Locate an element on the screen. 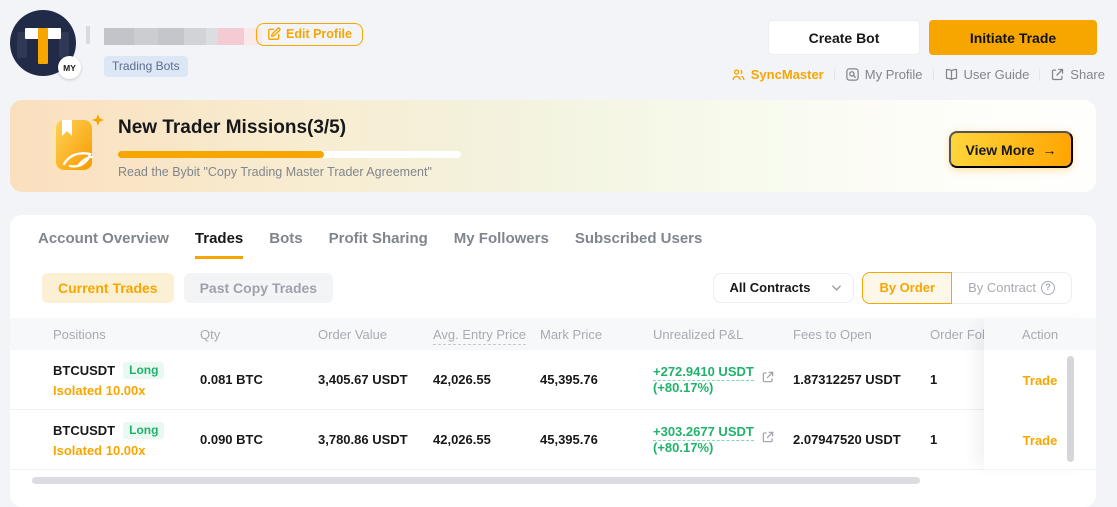 Image resolution: width=1117 pixels, height=507 pixels. name-divider is located at coordinates (88, 35).